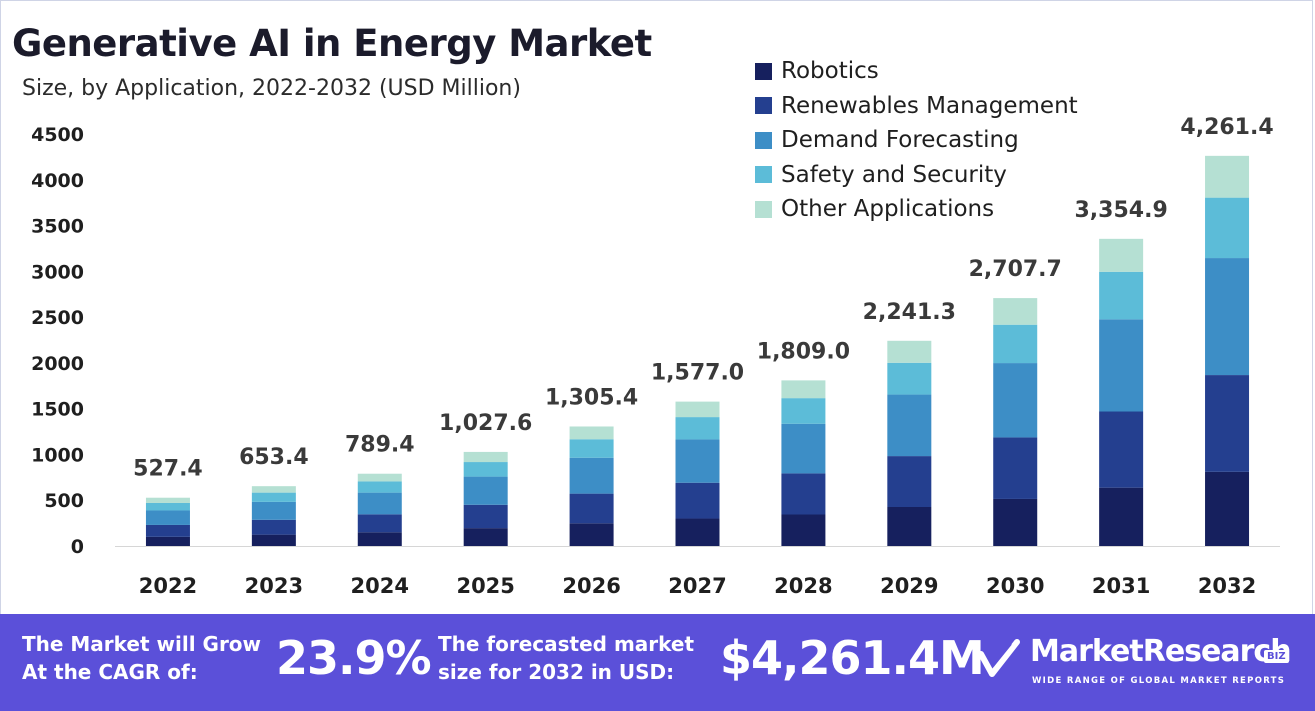 This screenshot has width=1315, height=711. What do you see at coordinates (141, 658) in the screenshot?
I see `cagr-caption: The Market will Grow At the CAGR of:` at bounding box center [141, 658].